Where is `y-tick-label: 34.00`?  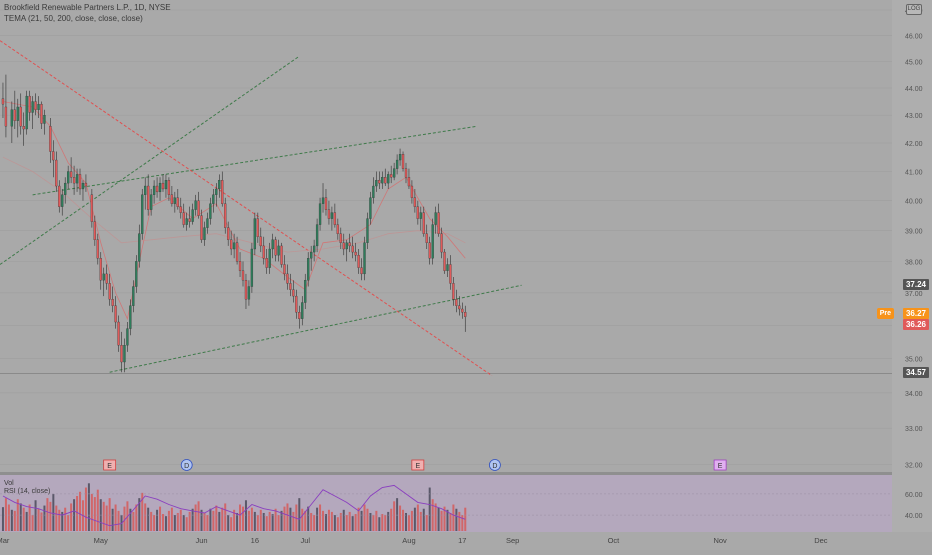 y-tick-label: 34.00 is located at coordinates (914, 394).